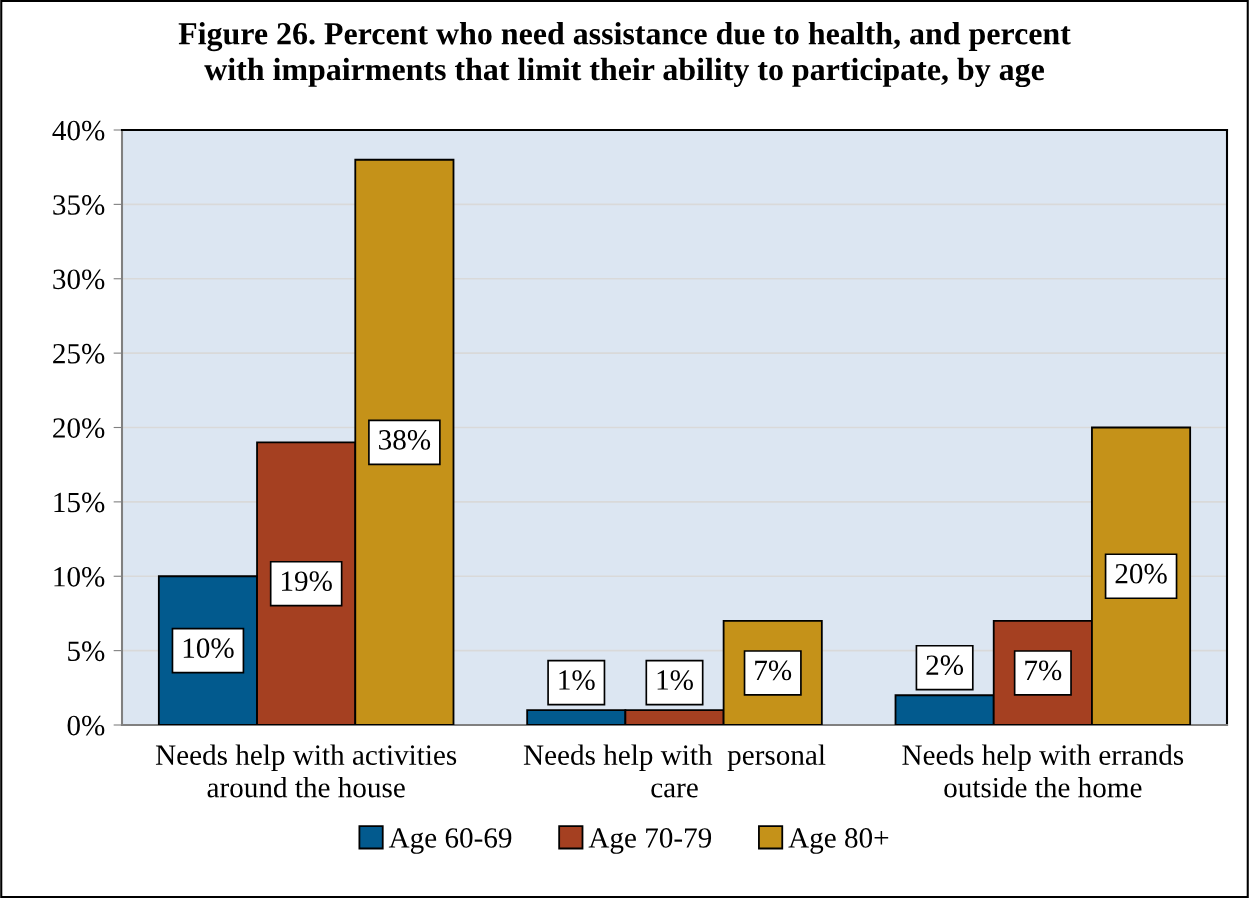 This screenshot has height=898, width=1249. Describe the element at coordinates (79, 205) in the screenshot. I see `y-tick-label: 35%` at that location.